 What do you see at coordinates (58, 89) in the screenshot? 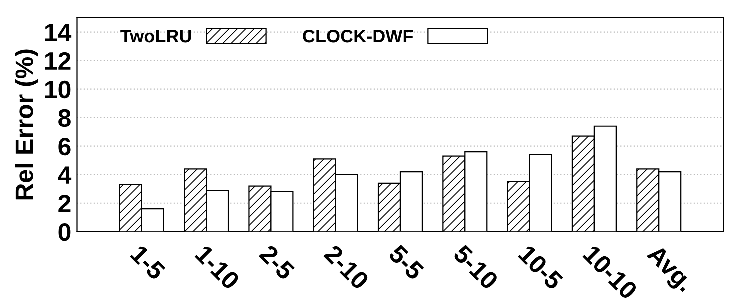
I see `y-tick-label: 10` at bounding box center [58, 89].